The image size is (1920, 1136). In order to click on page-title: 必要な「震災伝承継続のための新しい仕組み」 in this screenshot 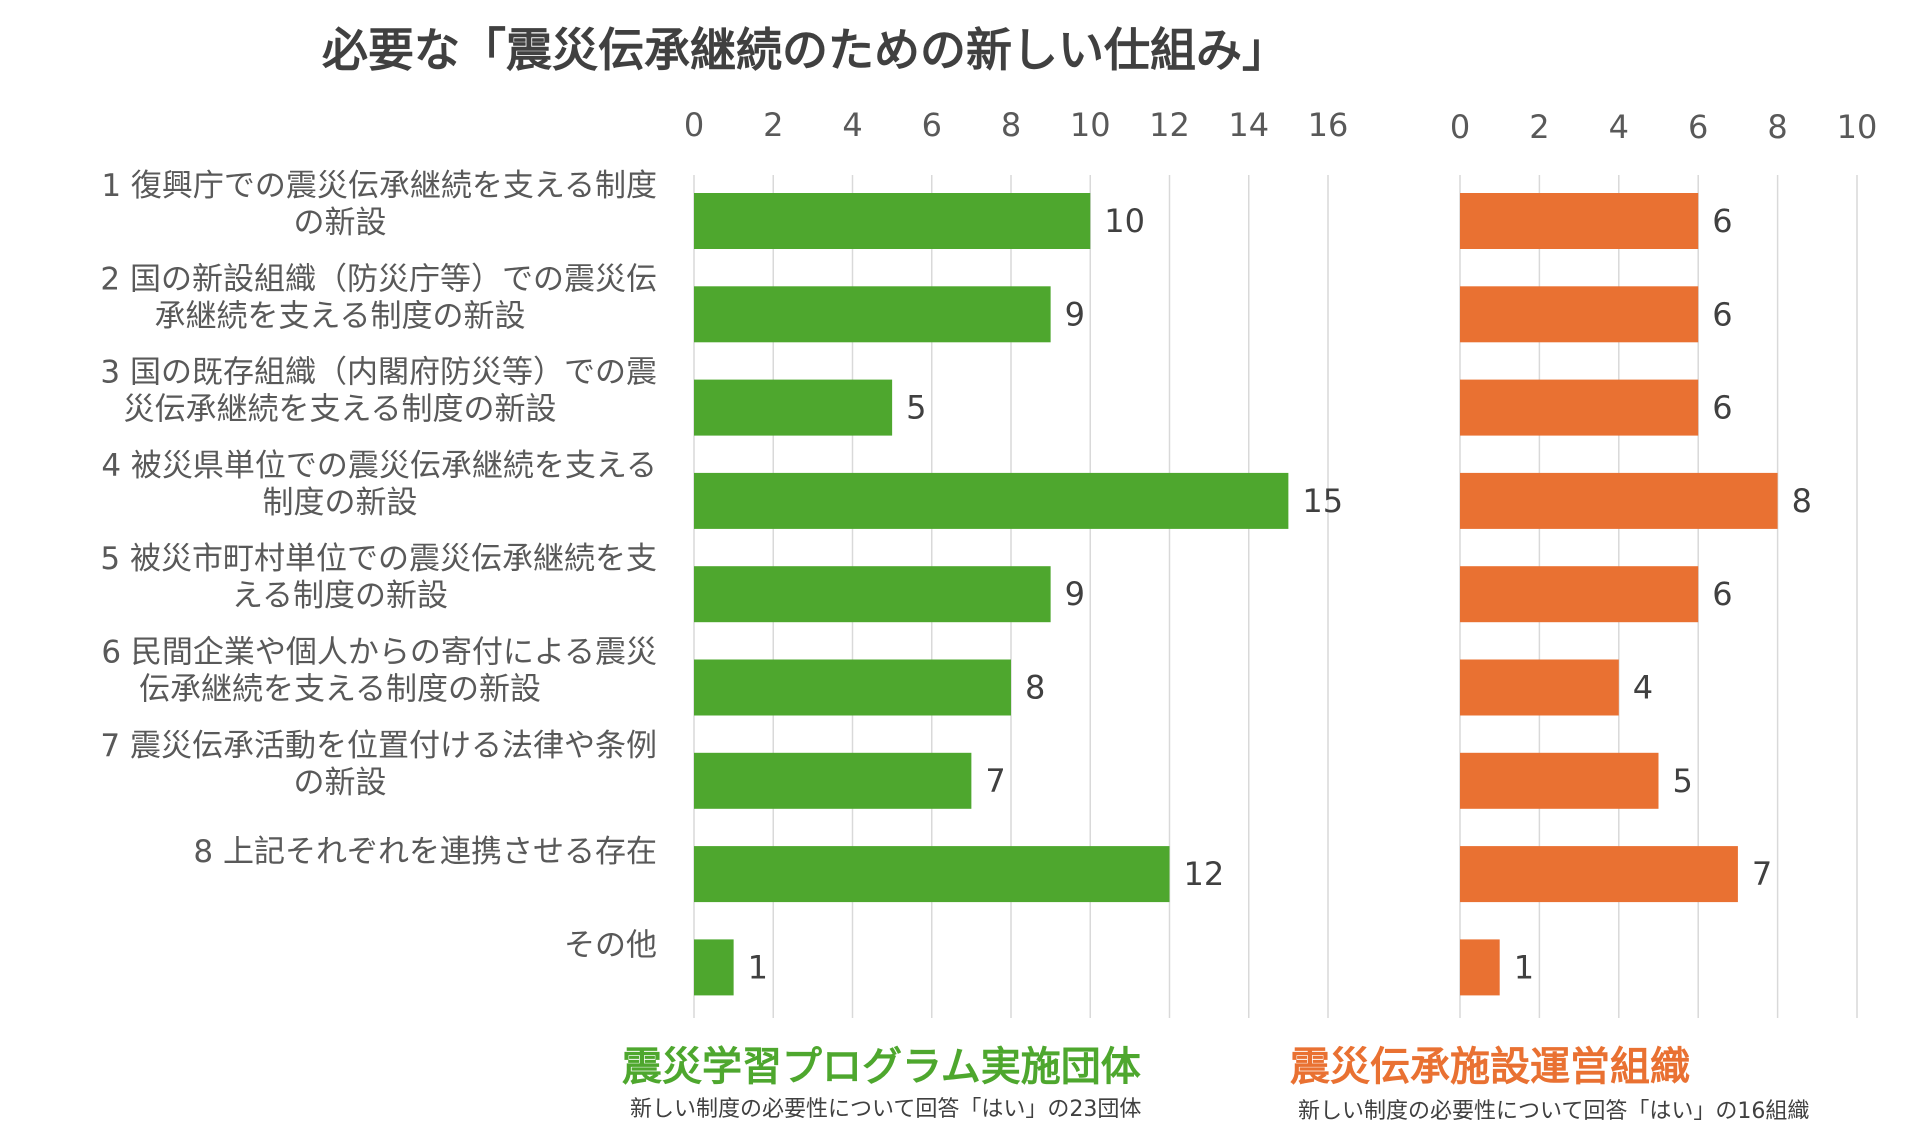, I will do `click(805, 50)`.